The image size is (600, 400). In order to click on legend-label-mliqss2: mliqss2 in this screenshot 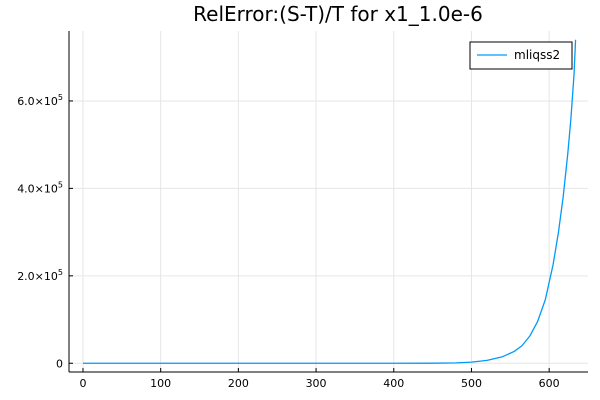, I will do `click(537, 55)`.